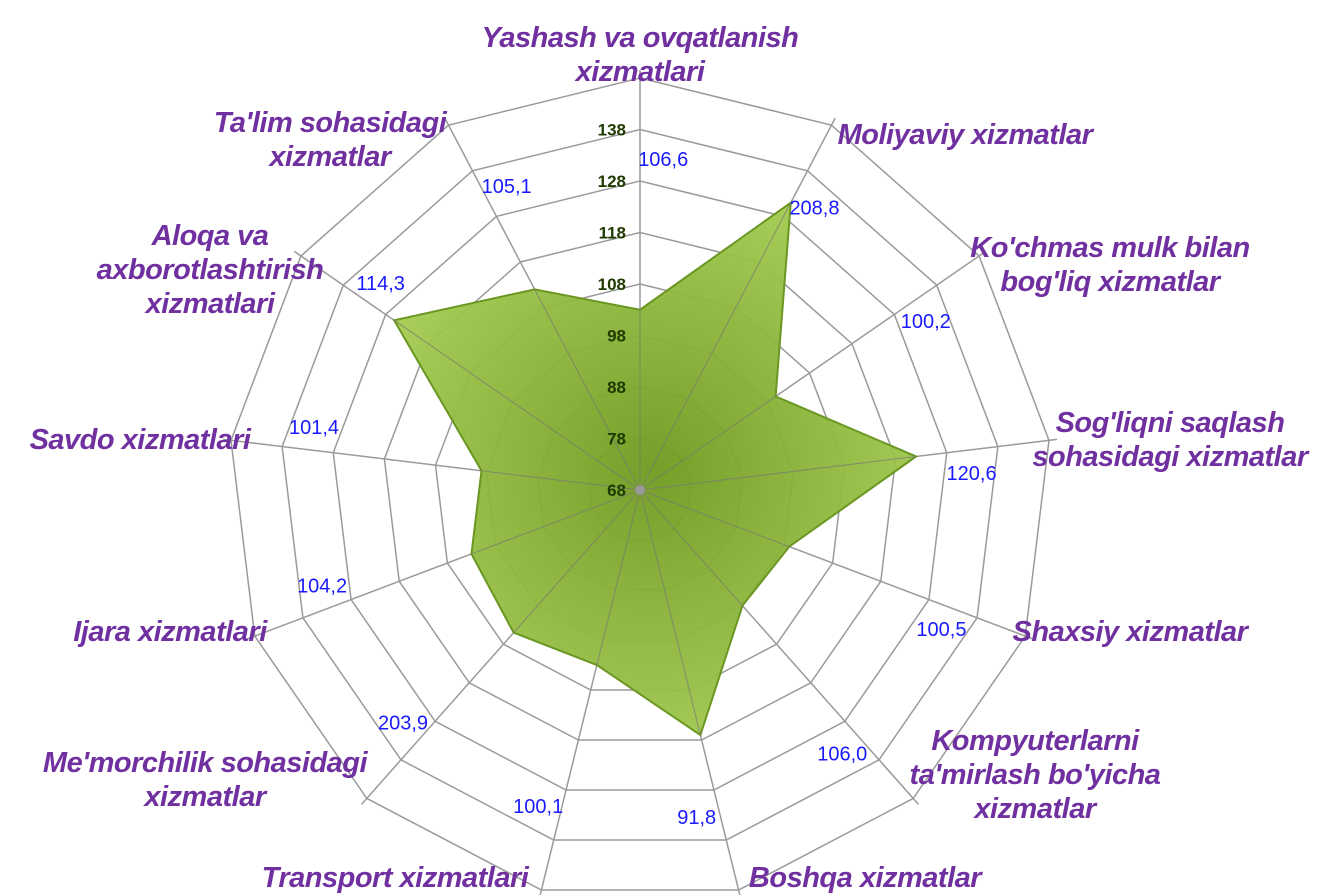  What do you see at coordinates (612, 233) in the screenshot?
I see `tick-label: 118` at bounding box center [612, 233].